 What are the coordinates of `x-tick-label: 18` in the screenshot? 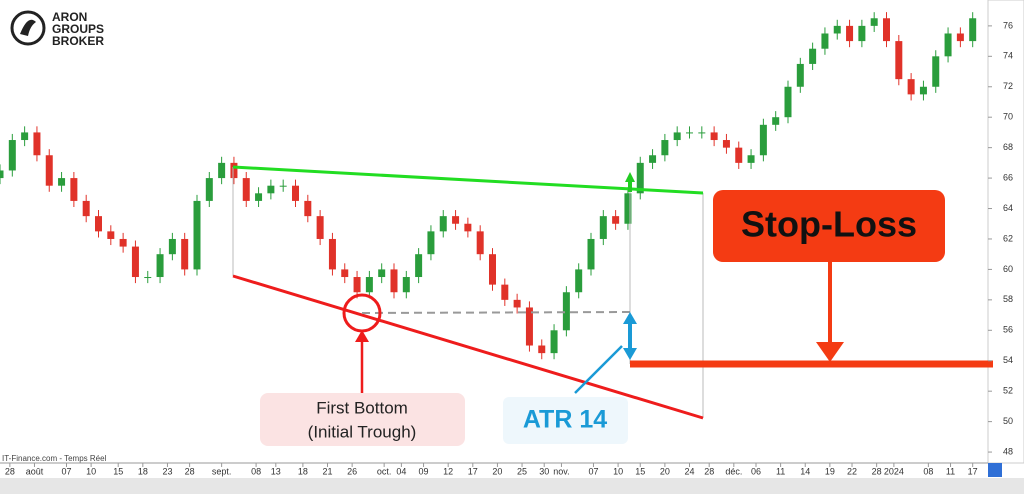 It's located at (143, 471).